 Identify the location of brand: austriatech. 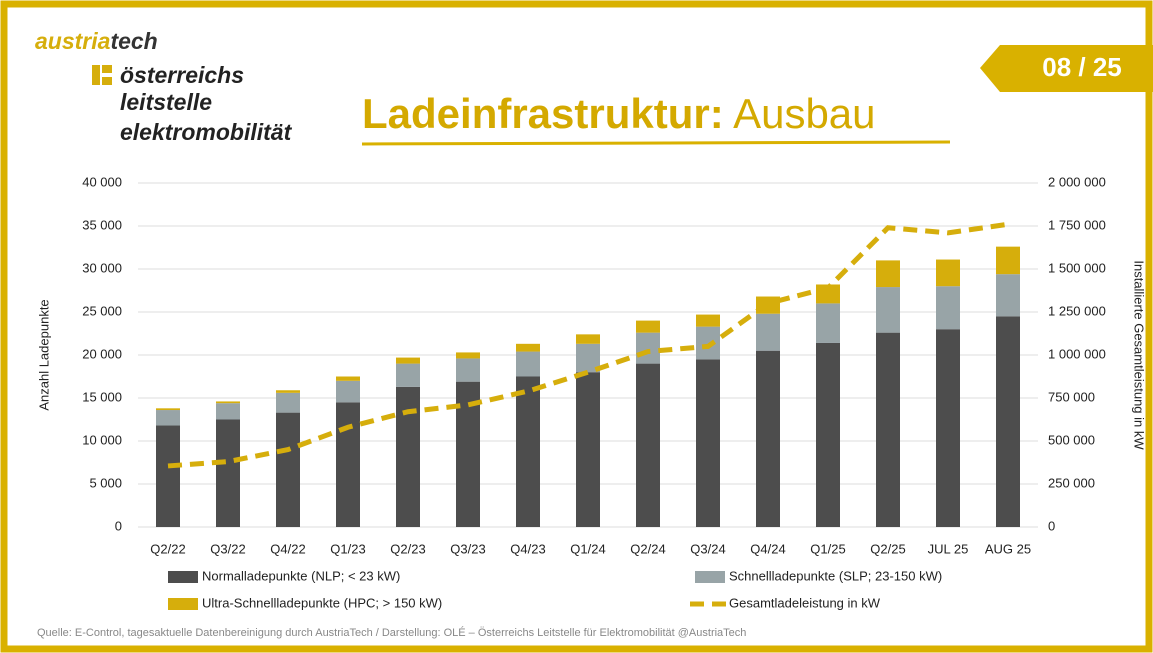
(96, 41).